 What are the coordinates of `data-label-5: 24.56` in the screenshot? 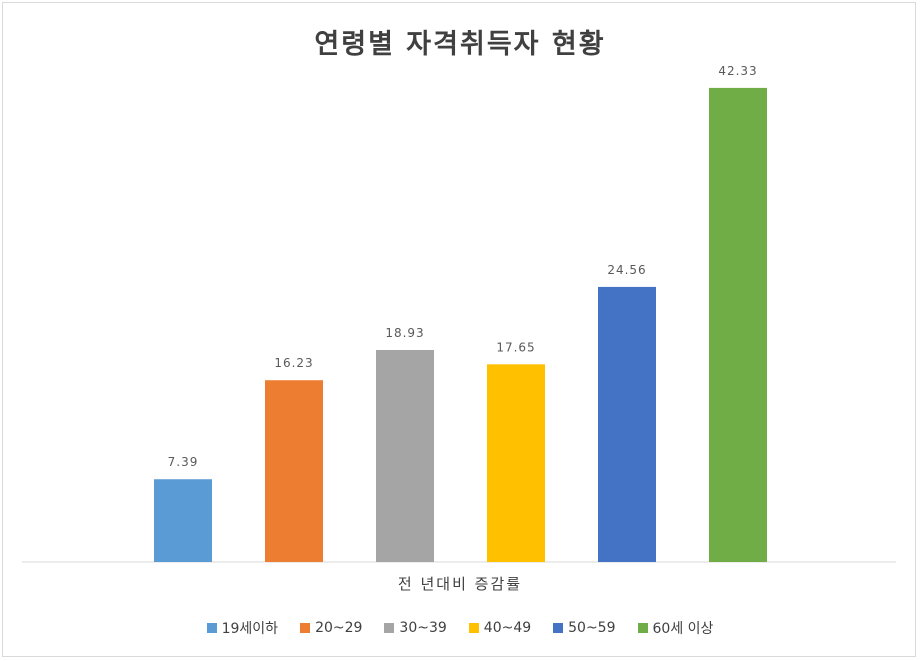 It's located at (626, 270).